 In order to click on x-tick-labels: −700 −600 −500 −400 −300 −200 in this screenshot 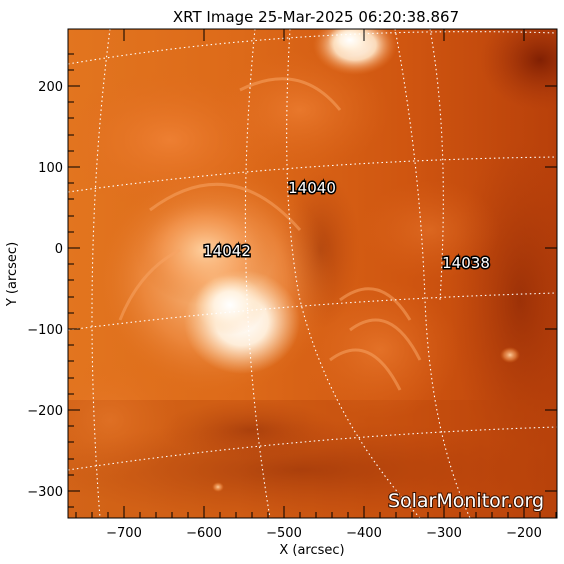, I will do `click(324, 533)`.